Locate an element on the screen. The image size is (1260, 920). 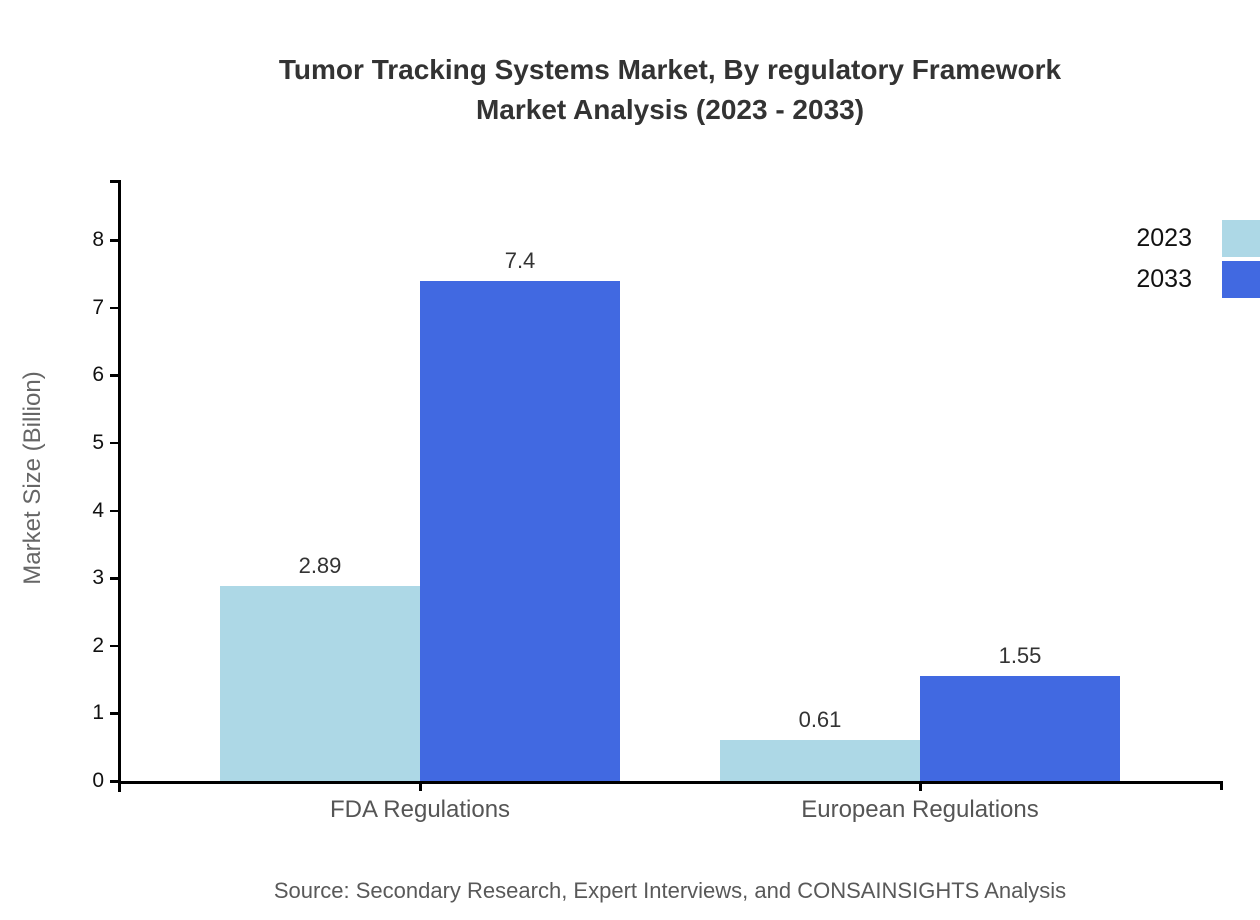
value-label-2023-fda-regulations: 2.89 is located at coordinates (320, 565).